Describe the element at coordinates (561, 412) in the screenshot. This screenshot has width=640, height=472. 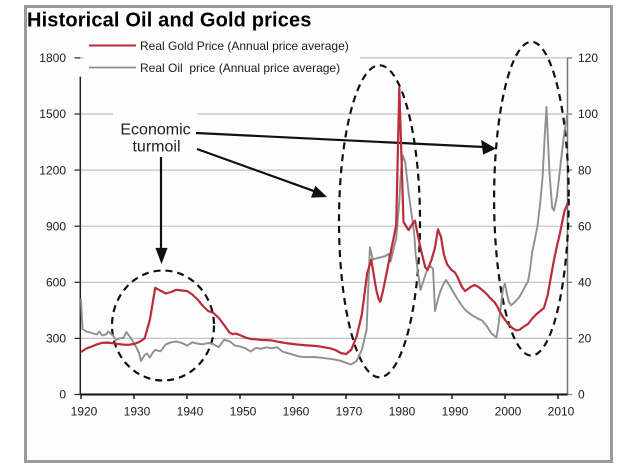
I see `svg-text: 2010` at that location.